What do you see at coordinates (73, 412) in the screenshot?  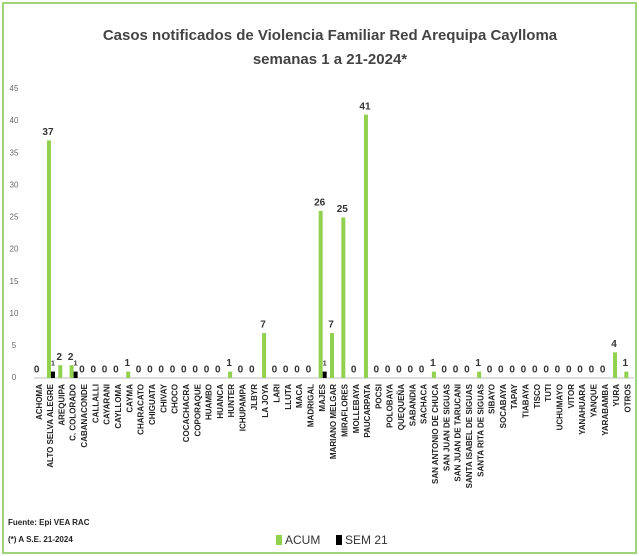 I see `x-tick-label: C. COLORADO` at bounding box center [73, 412].